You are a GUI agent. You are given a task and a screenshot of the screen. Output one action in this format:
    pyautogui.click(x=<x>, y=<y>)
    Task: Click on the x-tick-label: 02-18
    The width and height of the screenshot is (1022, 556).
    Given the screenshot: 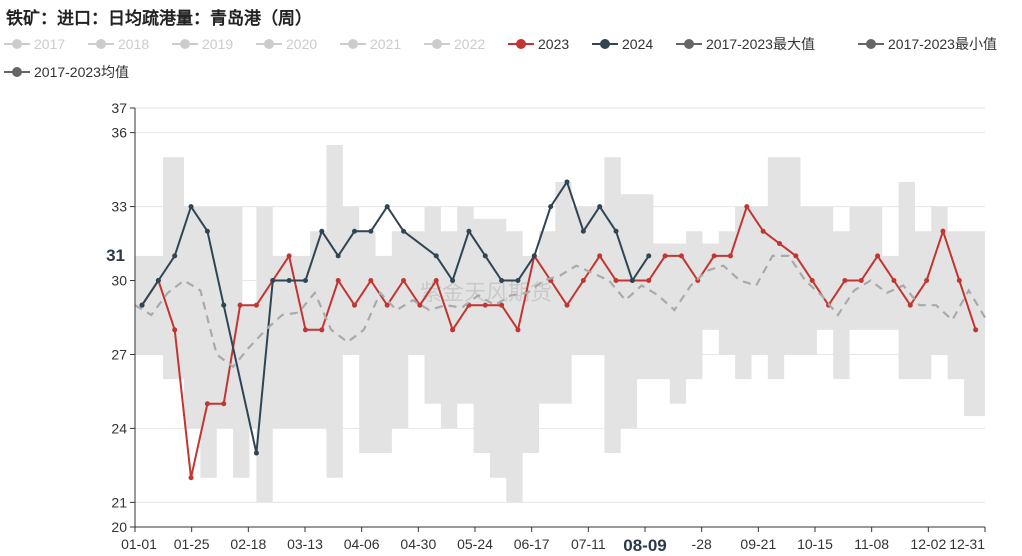 What is the action you would take?
    pyautogui.click(x=248, y=544)
    